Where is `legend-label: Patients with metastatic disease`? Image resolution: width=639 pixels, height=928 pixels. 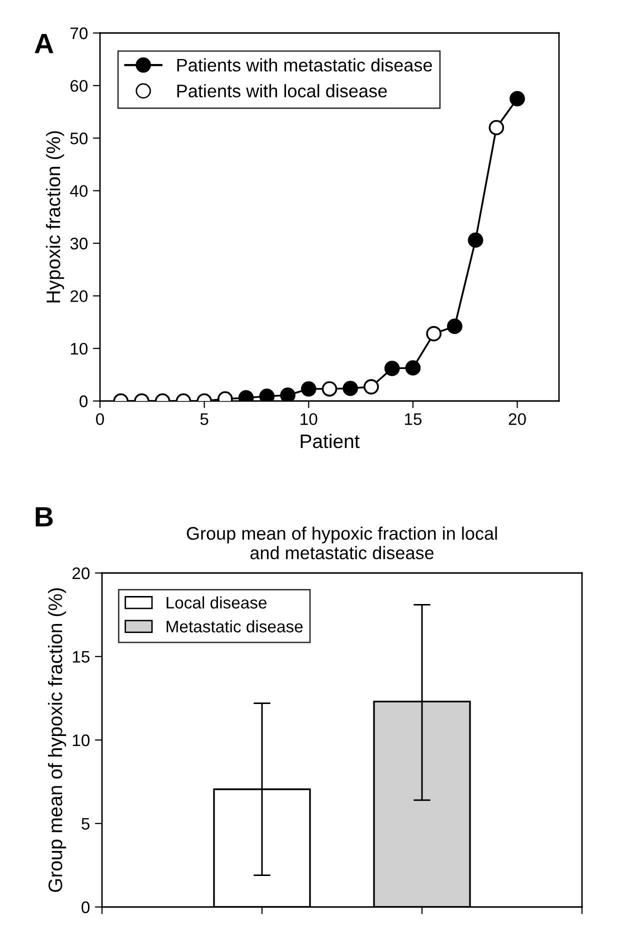
legend-label: Patients with metastatic disease is located at coordinates (304, 65).